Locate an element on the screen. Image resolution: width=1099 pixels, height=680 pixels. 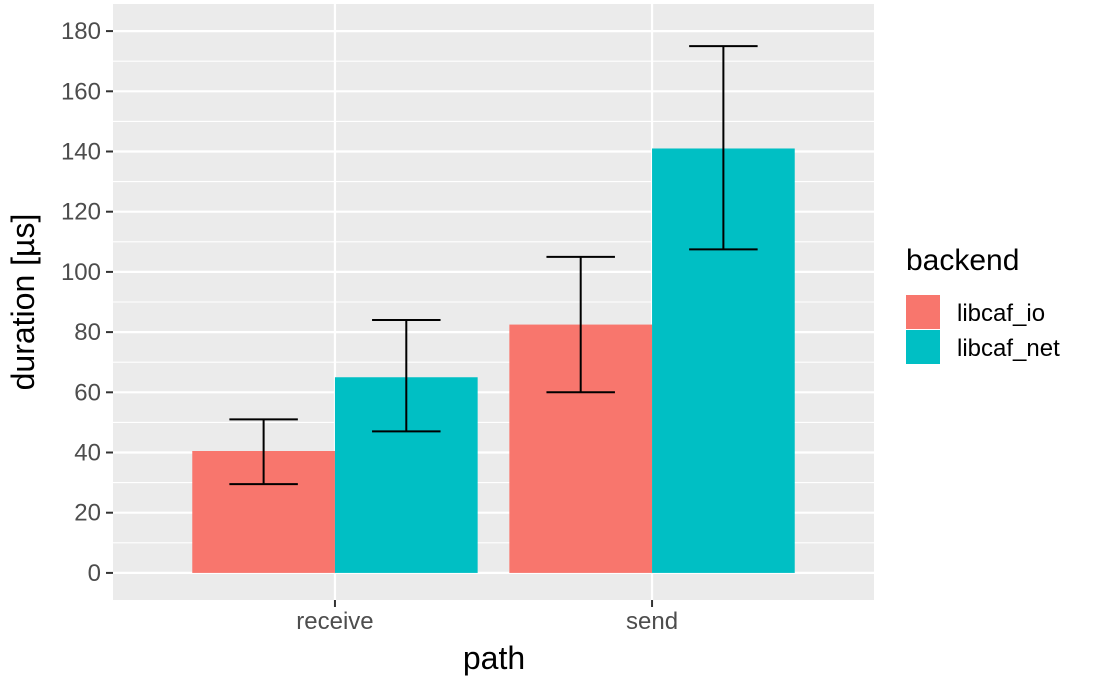
y-tick-label: 120 is located at coordinates (81, 212).